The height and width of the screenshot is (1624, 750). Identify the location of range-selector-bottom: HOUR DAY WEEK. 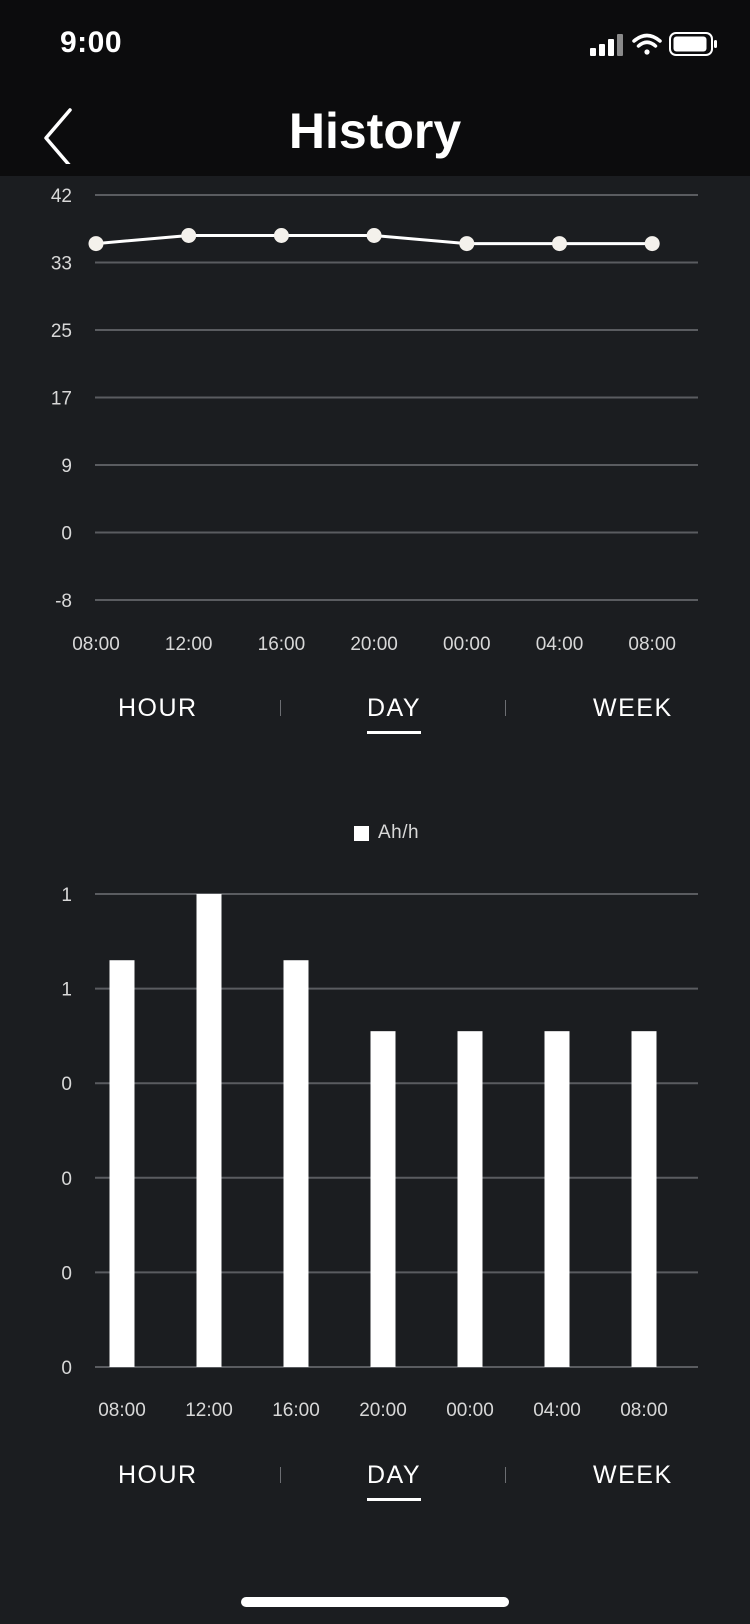
(375, 1485).